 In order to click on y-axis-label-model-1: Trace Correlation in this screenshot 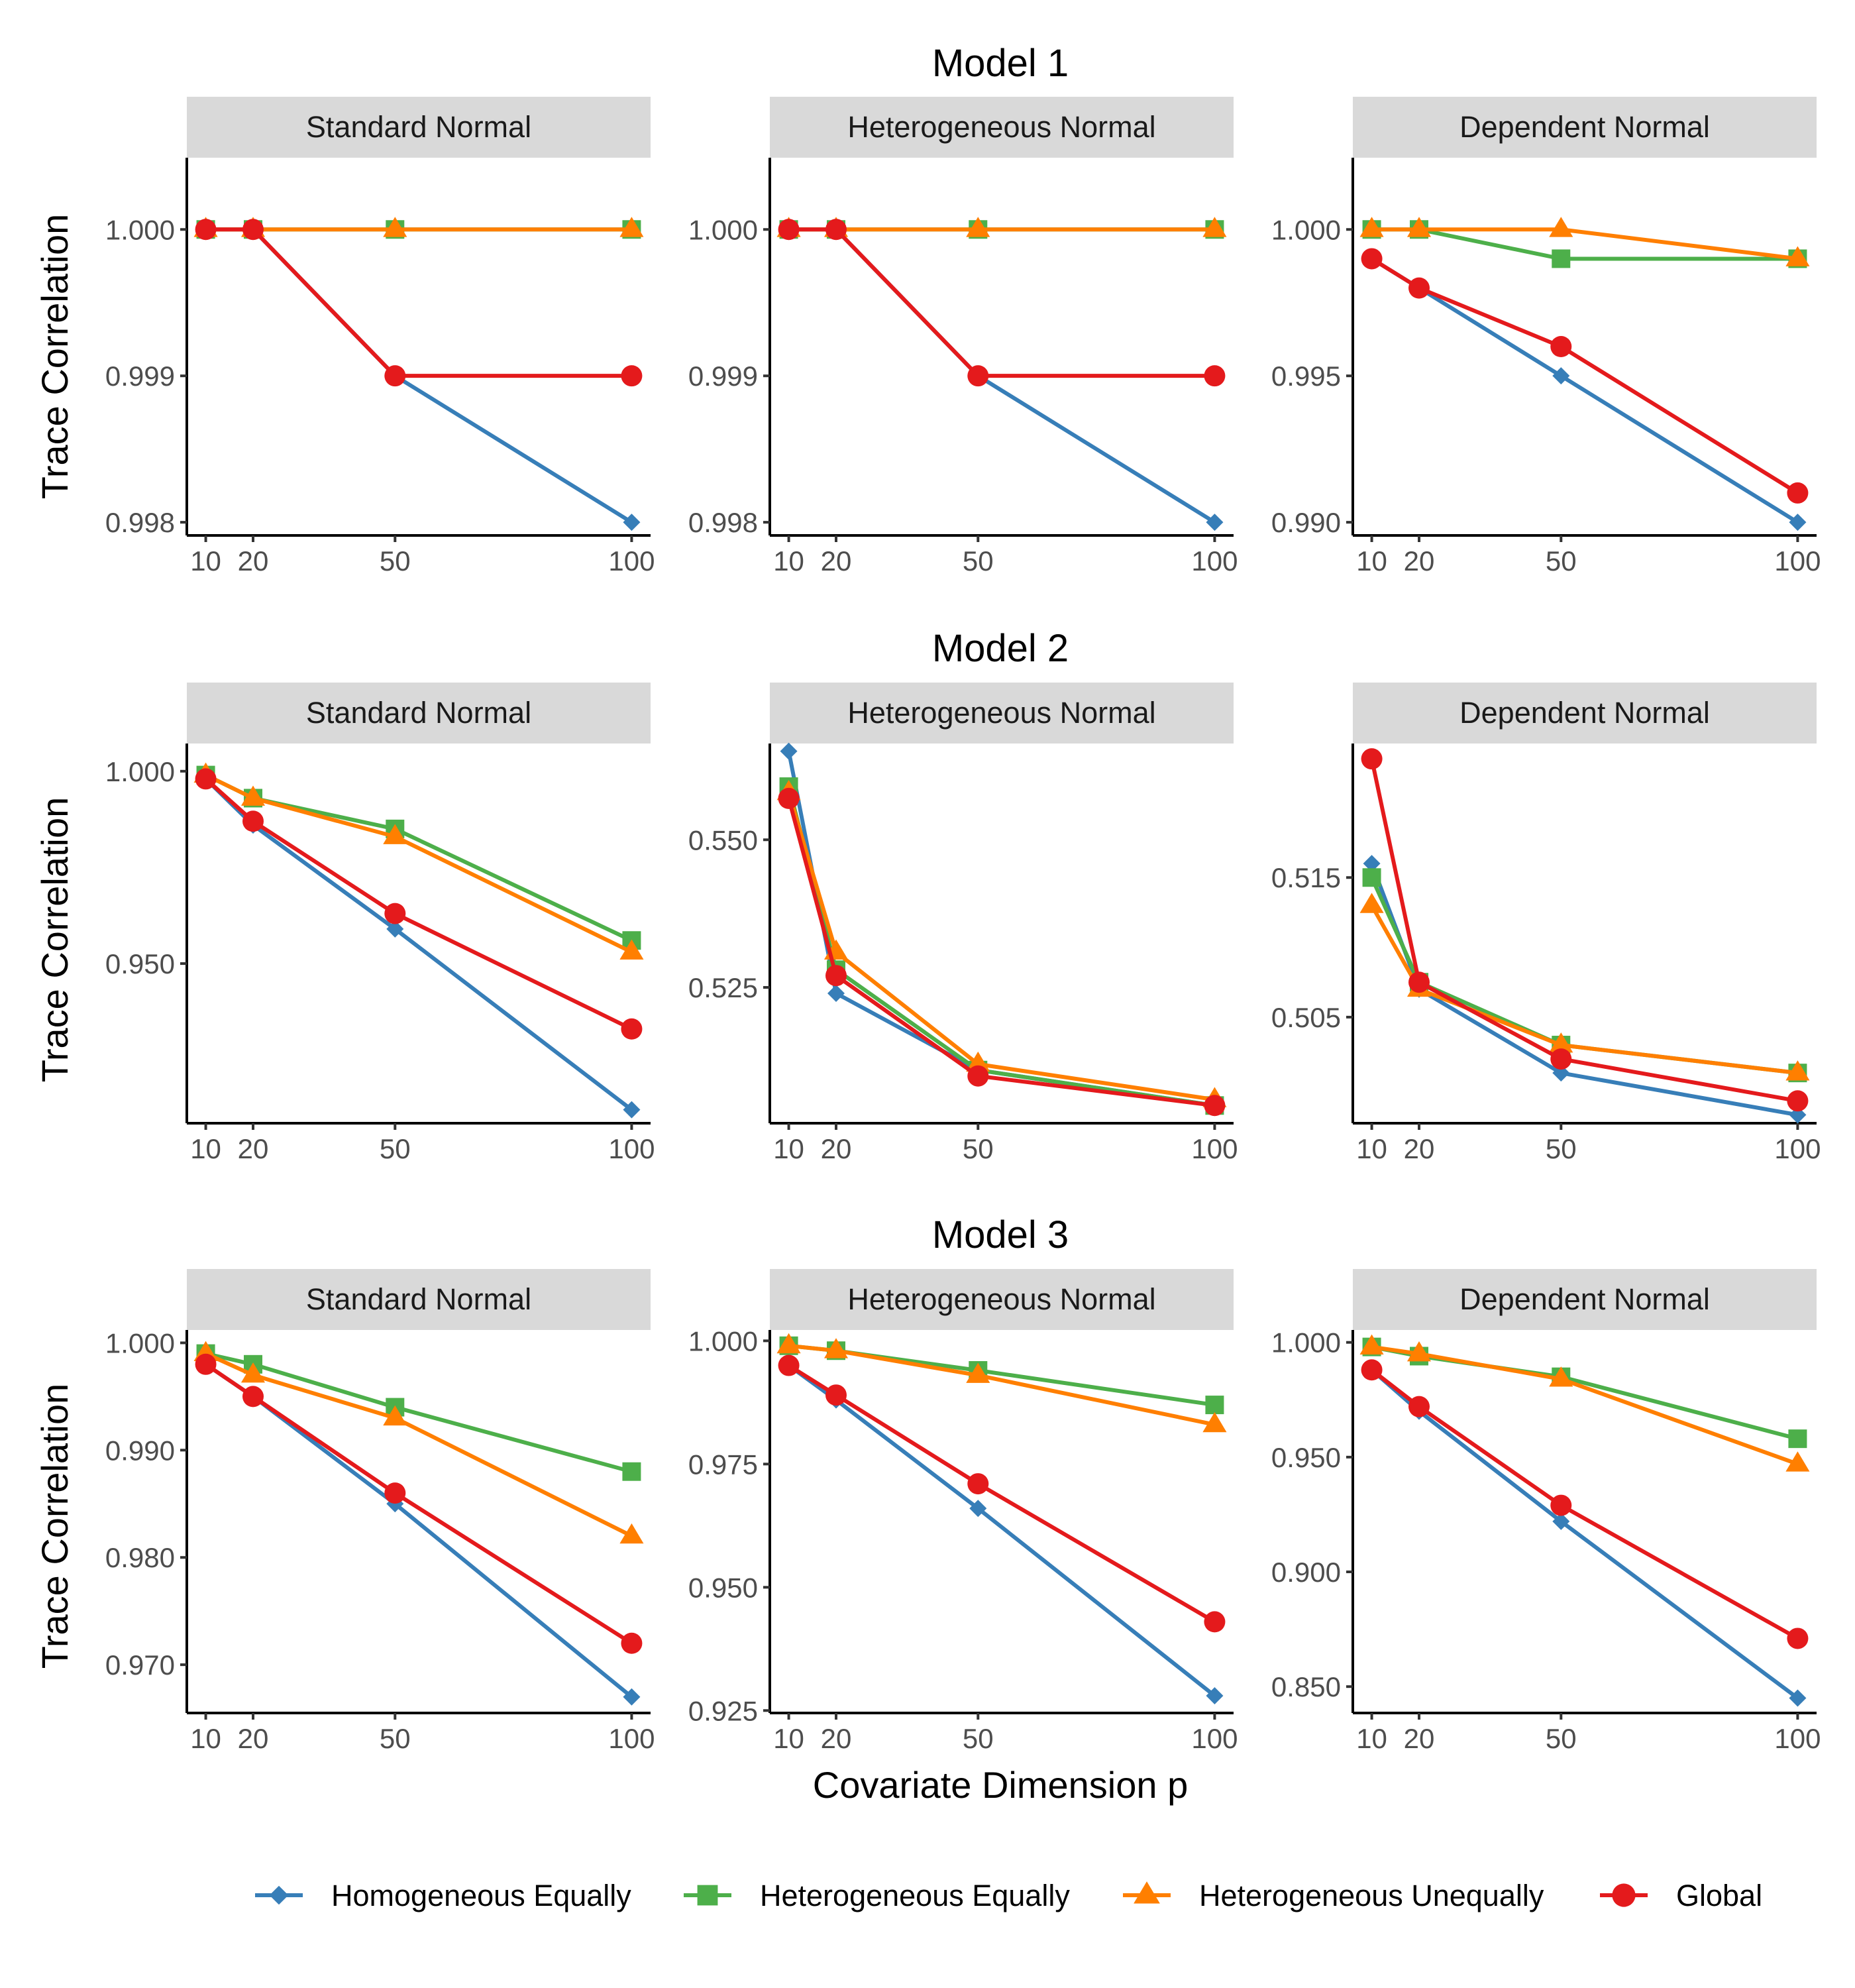, I will do `click(55, 357)`.